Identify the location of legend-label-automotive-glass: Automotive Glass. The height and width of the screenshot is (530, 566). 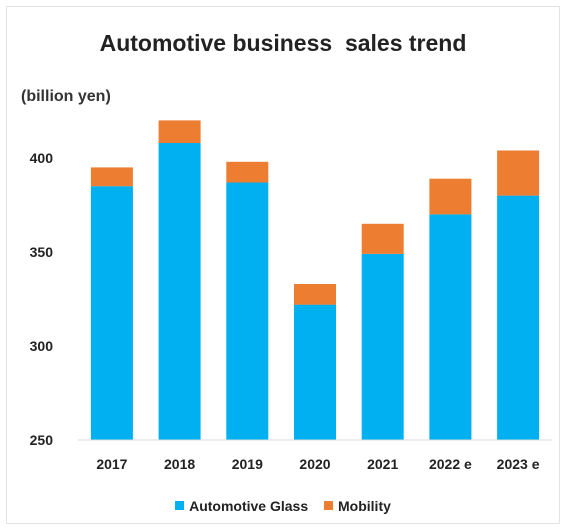
(249, 506).